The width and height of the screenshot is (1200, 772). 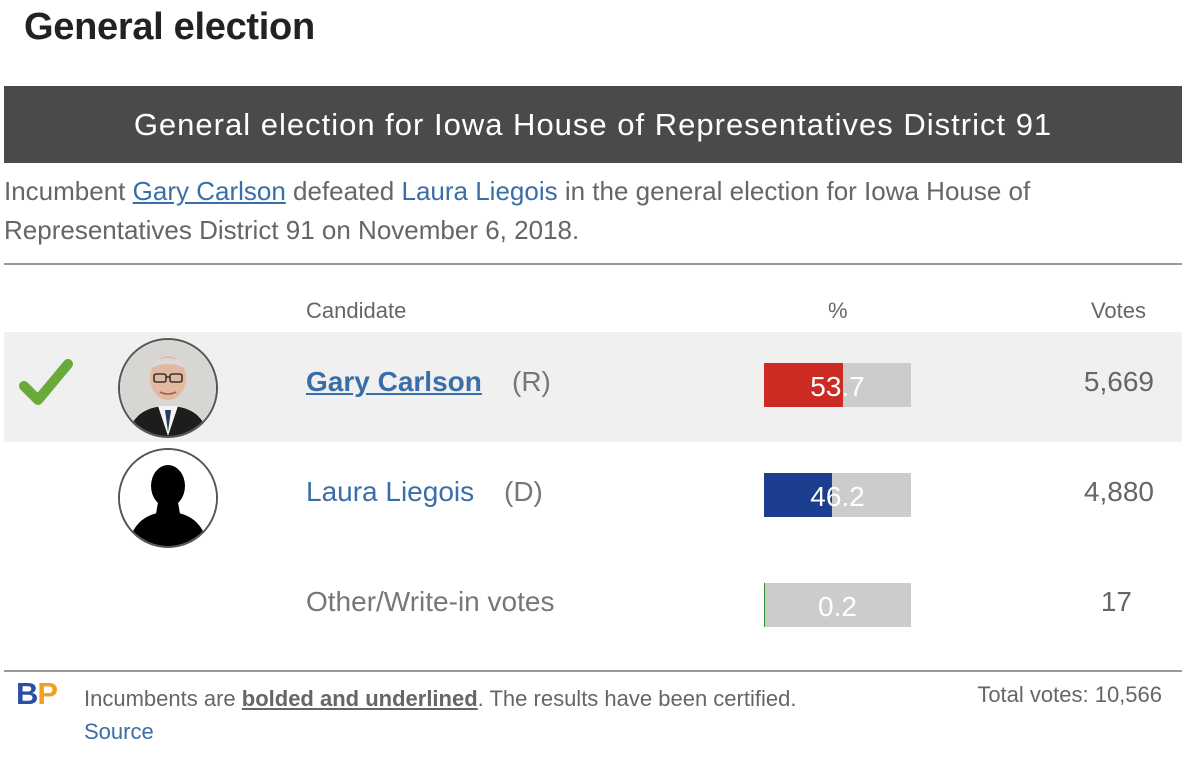 What do you see at coordinates (637, 698) in the screenshot?
I see `note-suffix: . The results have been certified.` at bounding box center [637, 698].